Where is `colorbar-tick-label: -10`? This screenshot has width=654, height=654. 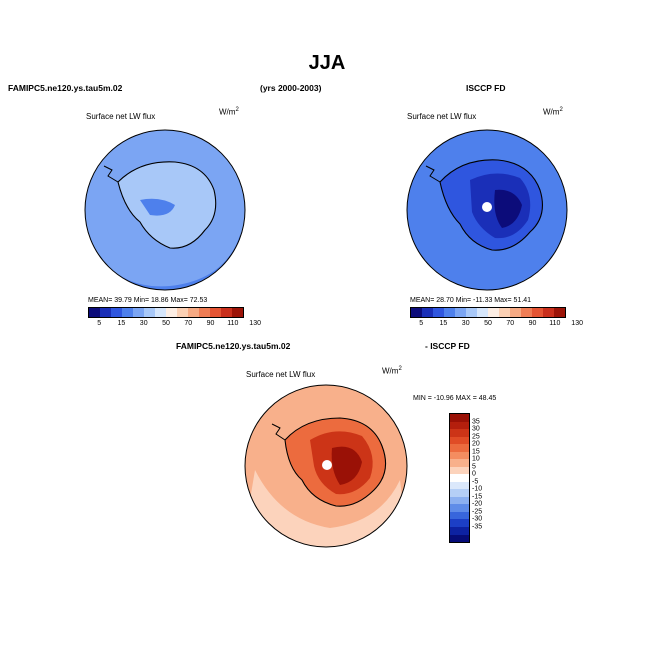
colorbar-tick-label: -10 is located at coordinates (477, 489).